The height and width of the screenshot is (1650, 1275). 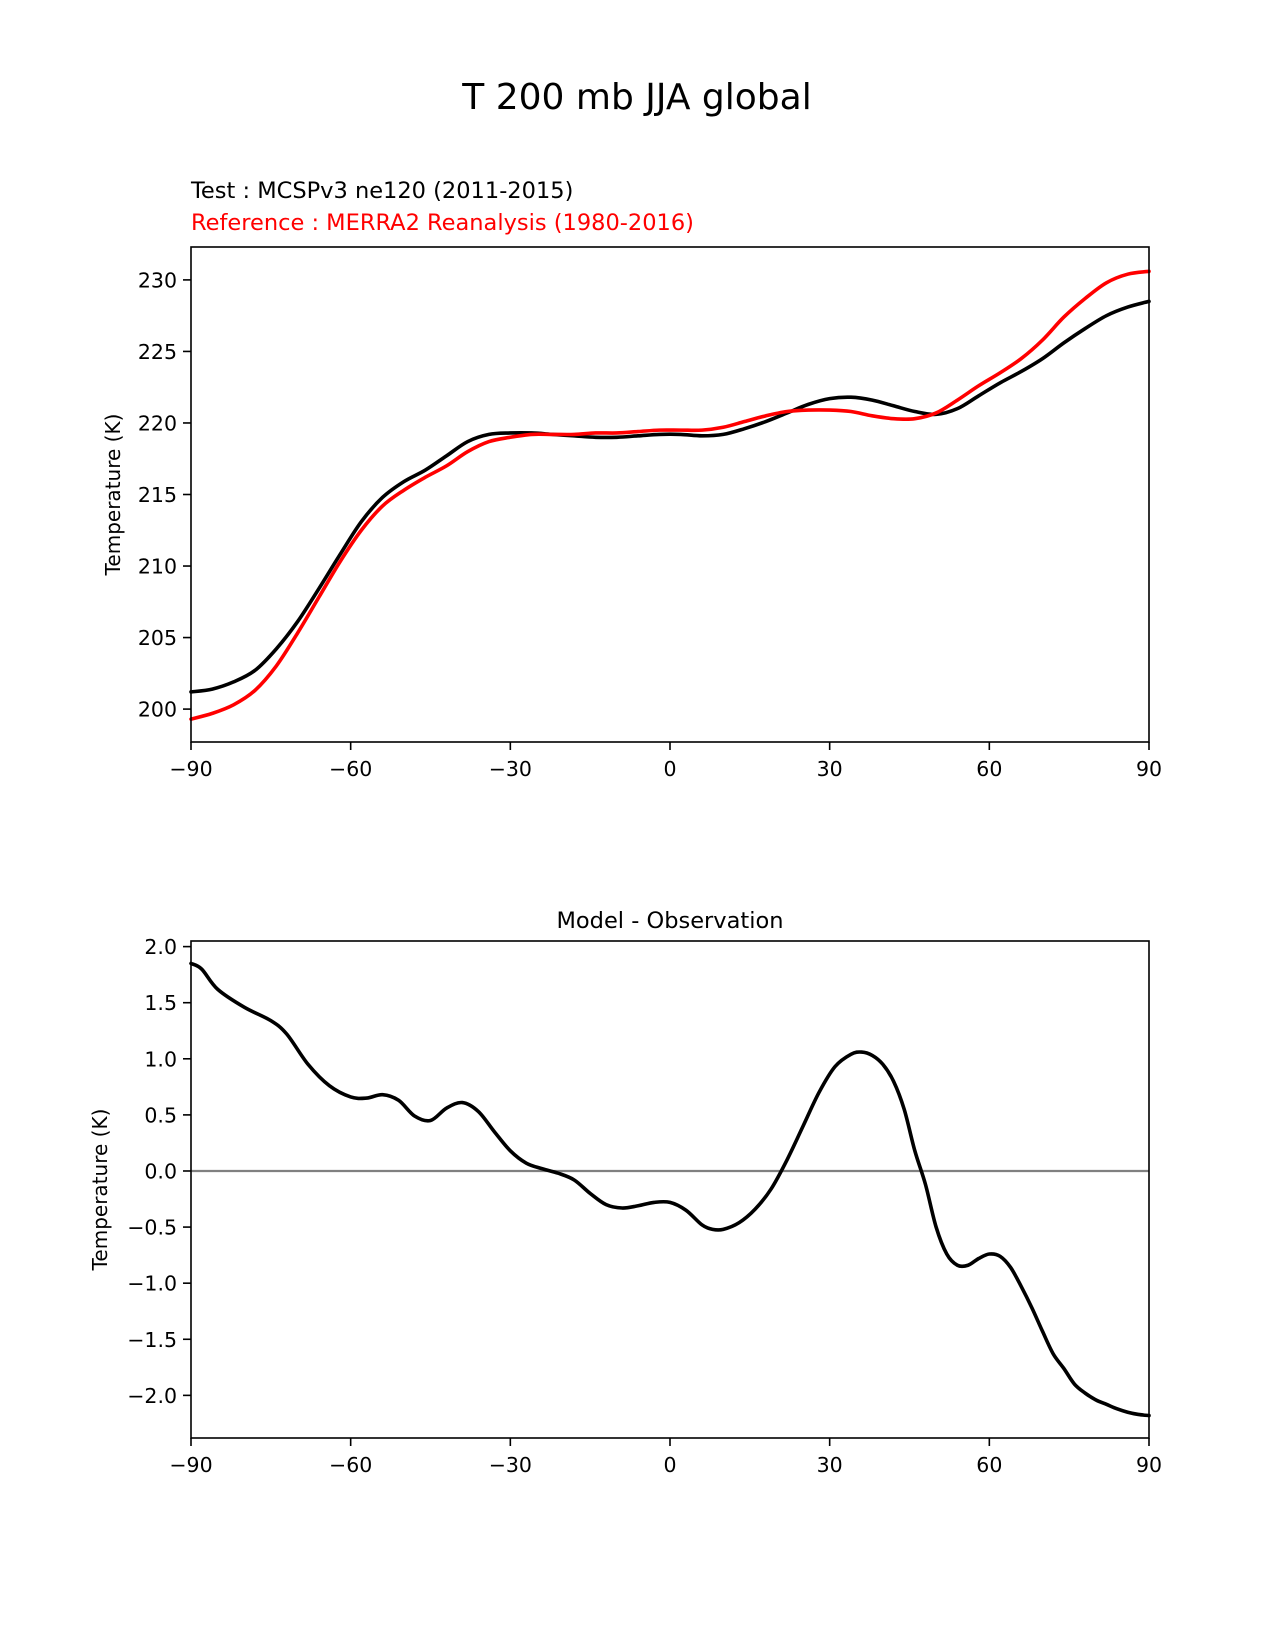 What do you see at coordinates (152, 1396) in the screenshot?
I see `bottom-y-tick-label: −2.0` at bounding box center [152, 1396].